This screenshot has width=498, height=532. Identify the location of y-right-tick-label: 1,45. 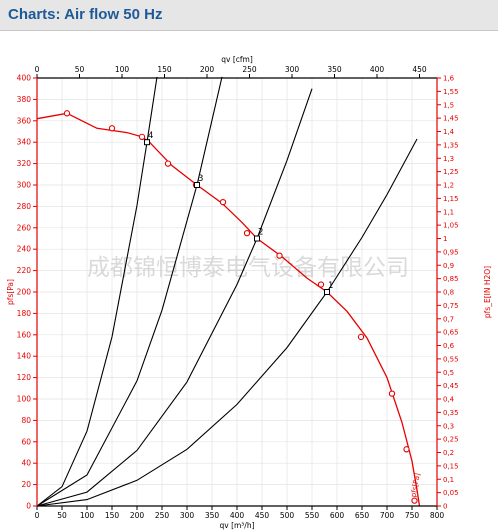
(451, 119).